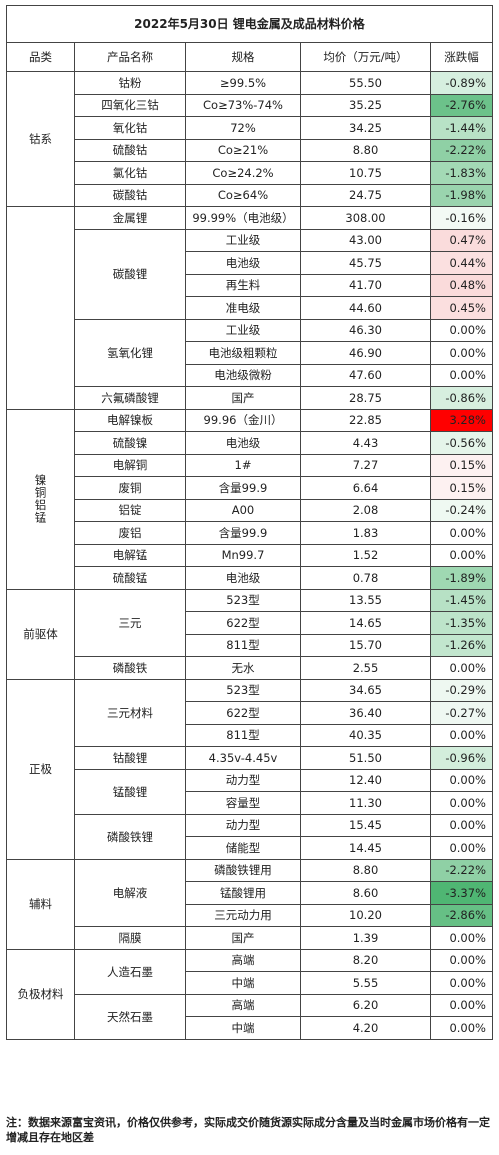 Image resolution: width=499 pixels, height=1155 pixels. What do you see at coordinates (243, 668) in the screenshot?
I see `spec-cell: 无水` at bounding box center [243, 668].